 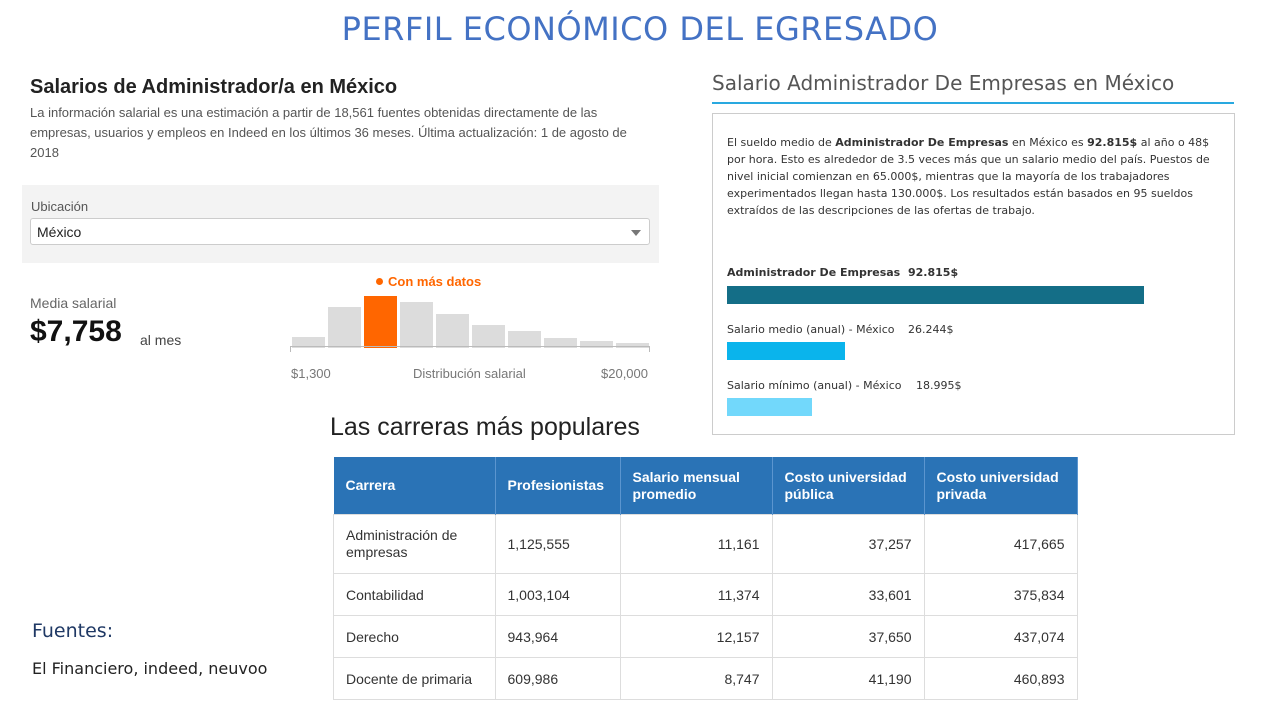 What do you see at coordinates (1048, 142) in the screenshot?
I see `desc-mid: en México es` at bounding box center [1048, 142].